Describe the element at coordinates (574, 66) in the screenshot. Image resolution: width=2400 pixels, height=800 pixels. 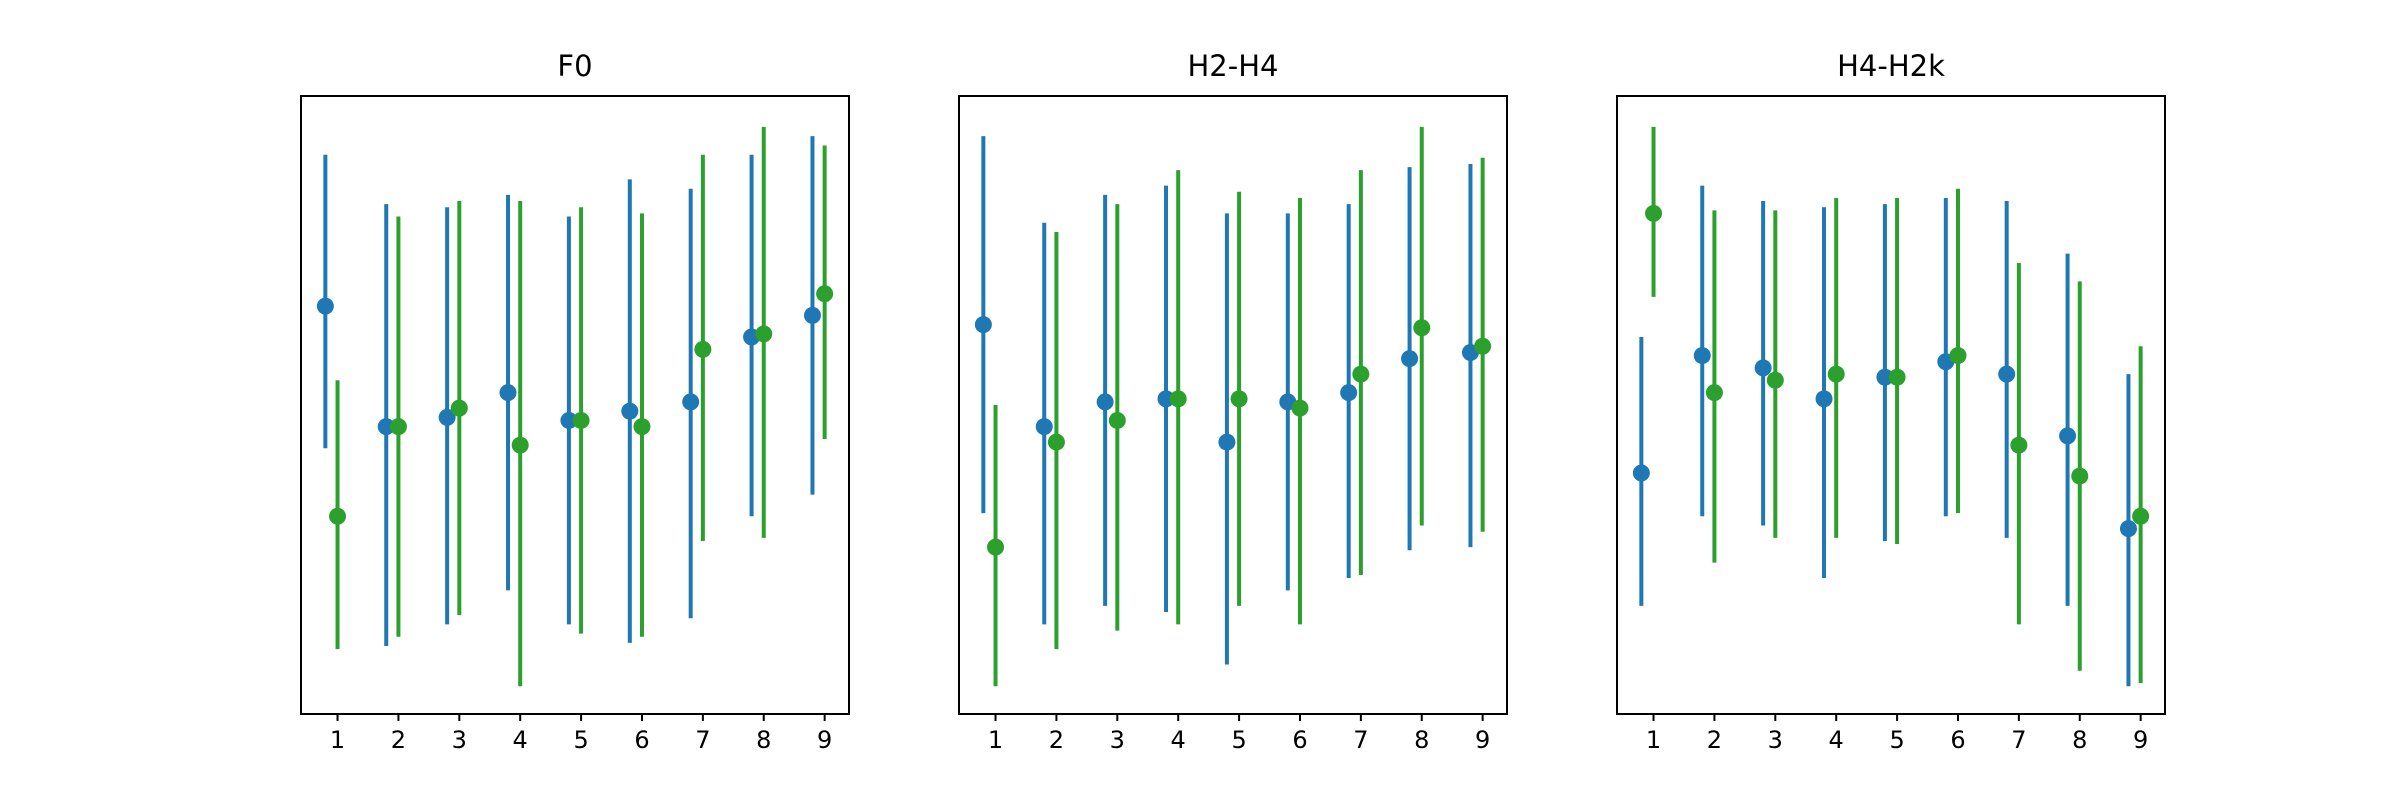
I see `panel-title: F0` at that location.